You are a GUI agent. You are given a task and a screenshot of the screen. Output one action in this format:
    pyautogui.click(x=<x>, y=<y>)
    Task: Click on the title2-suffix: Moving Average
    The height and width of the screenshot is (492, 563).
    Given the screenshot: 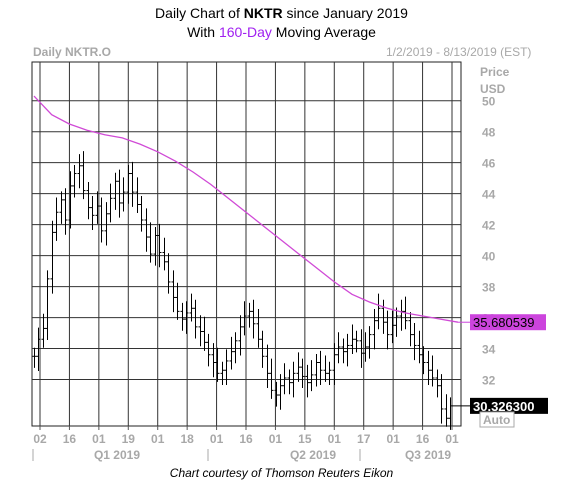 What is the action you would take?
    pyautogui.click(x=323, y=32)
    